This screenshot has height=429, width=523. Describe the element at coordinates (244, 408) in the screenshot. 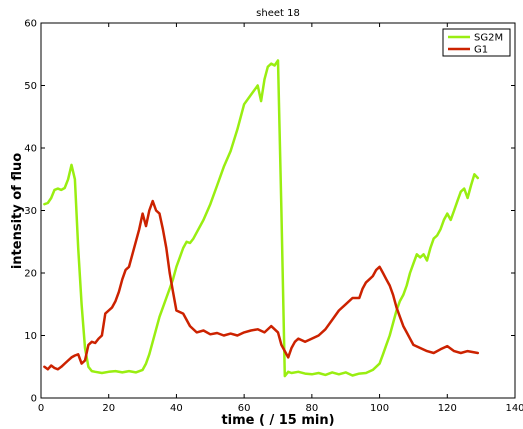

I see `x-tick-label: 60` at that location.